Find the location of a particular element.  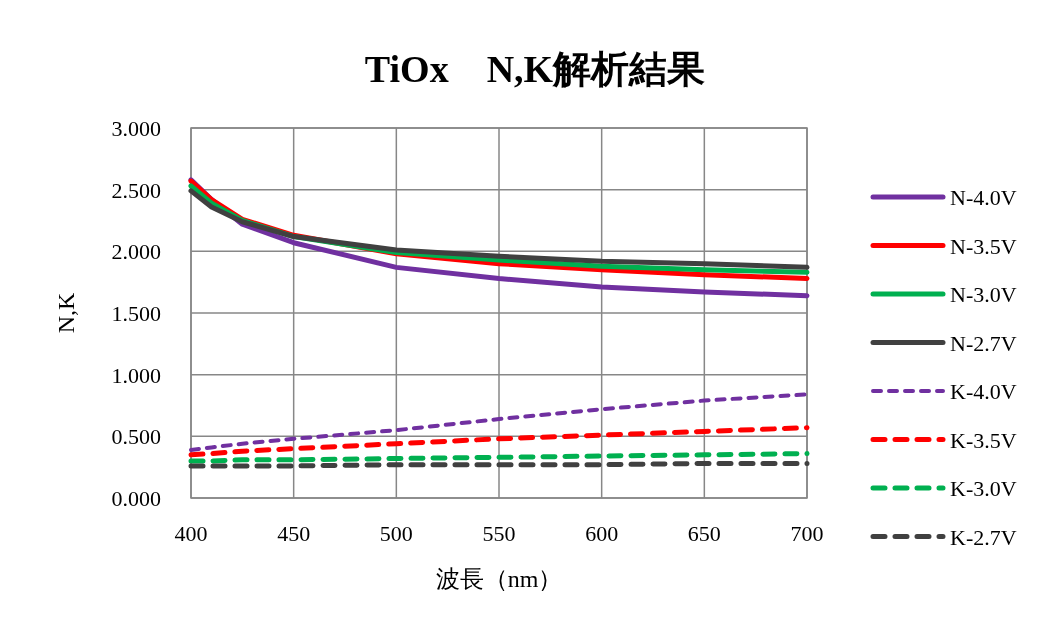

x-axis-title: 波長（nm） is located at coordinates (499, 579).